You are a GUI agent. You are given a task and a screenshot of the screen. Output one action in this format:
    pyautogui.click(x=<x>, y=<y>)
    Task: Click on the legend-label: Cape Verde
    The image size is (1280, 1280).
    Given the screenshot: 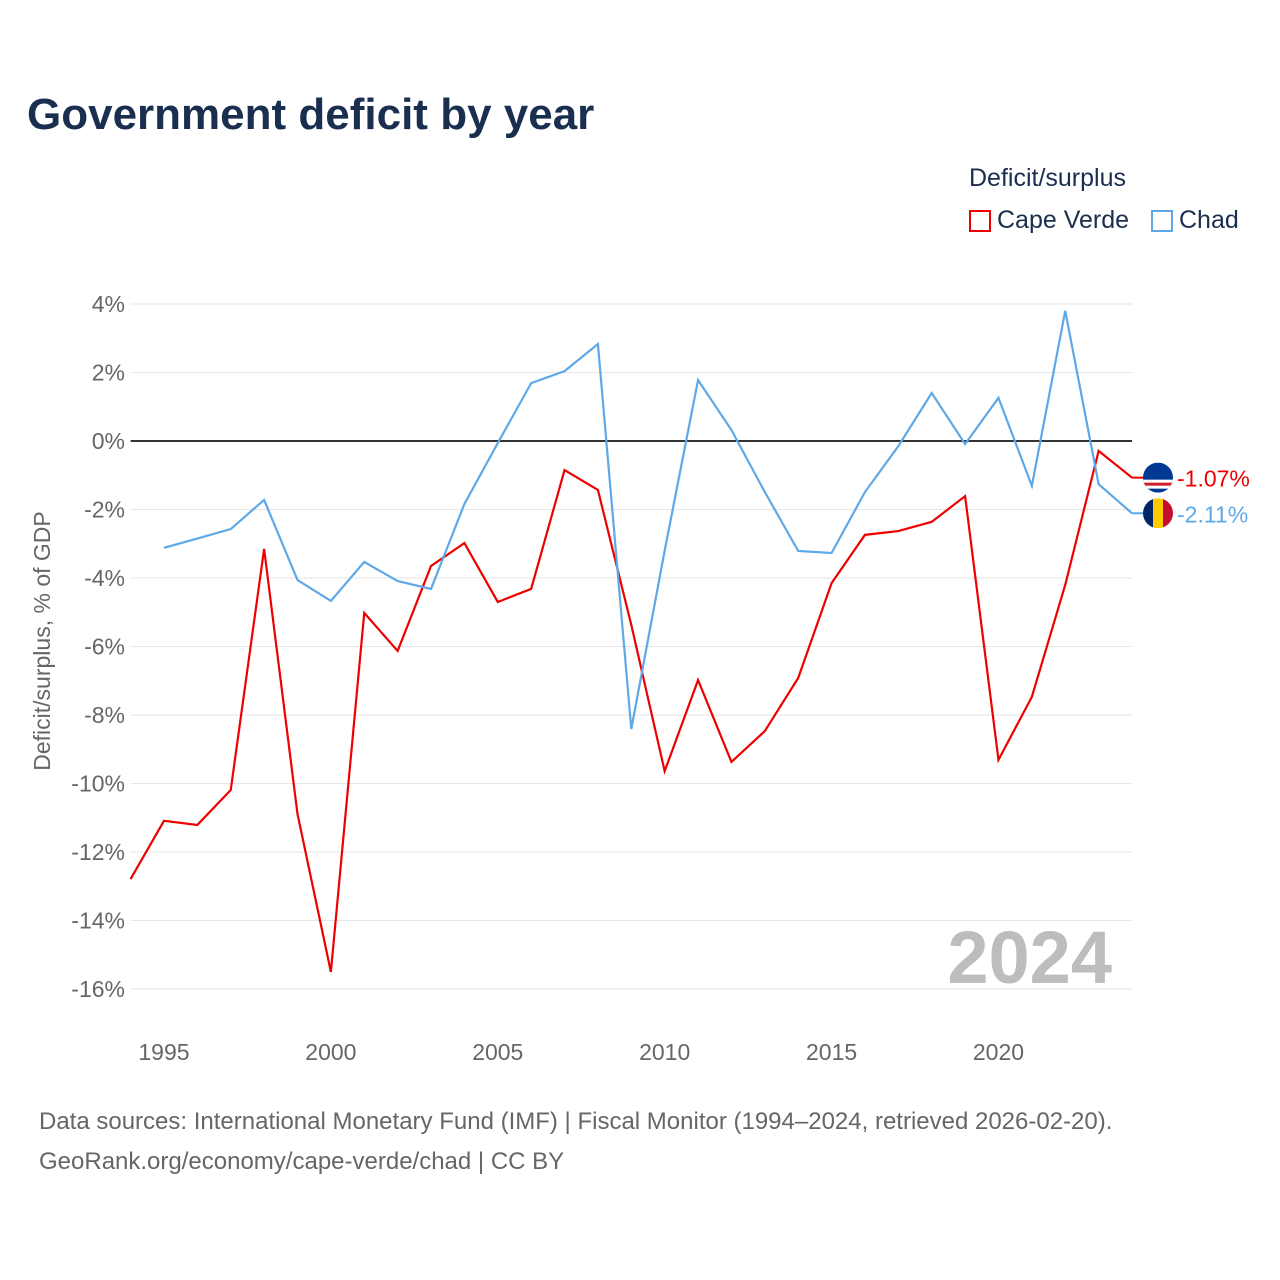 What is the action you would take?
    pyautogui.click(x=1063, y=220)
    